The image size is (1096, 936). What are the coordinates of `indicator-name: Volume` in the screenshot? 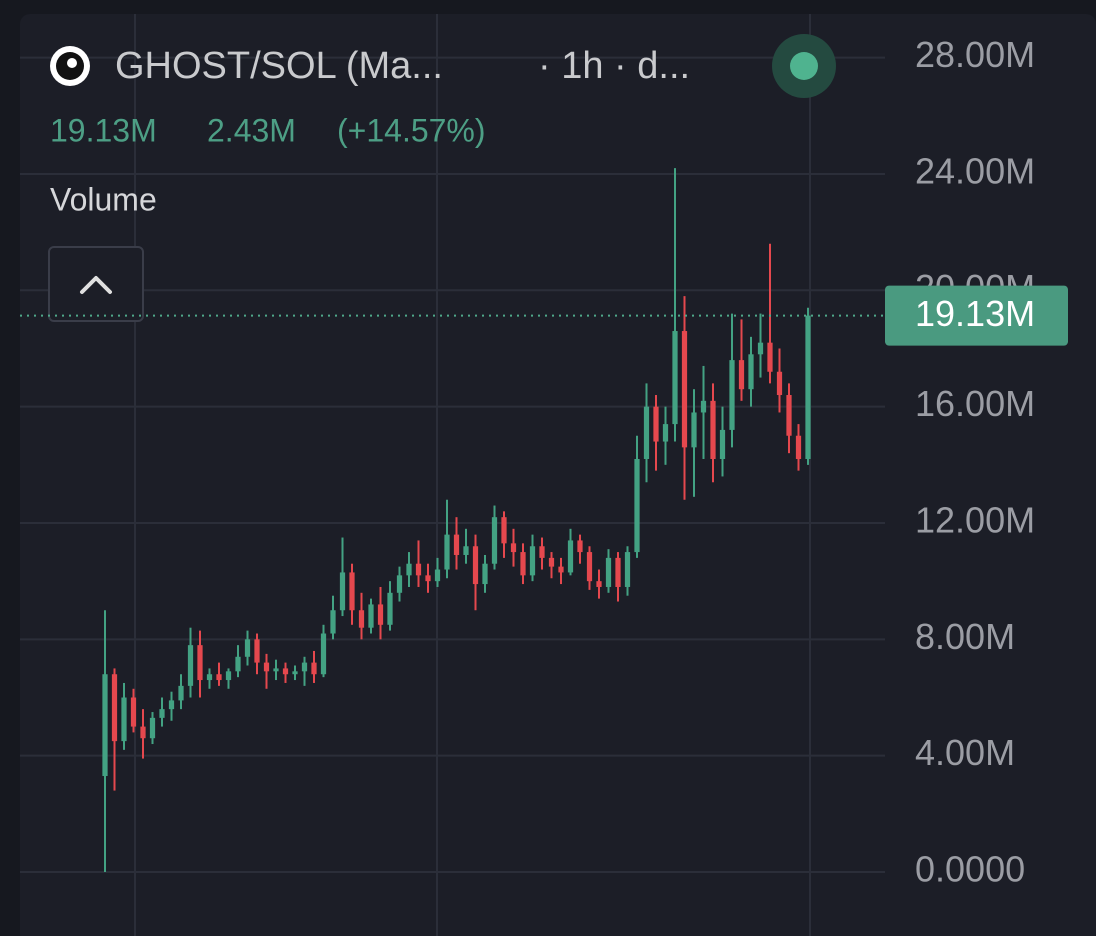 It's located at (103, 199).